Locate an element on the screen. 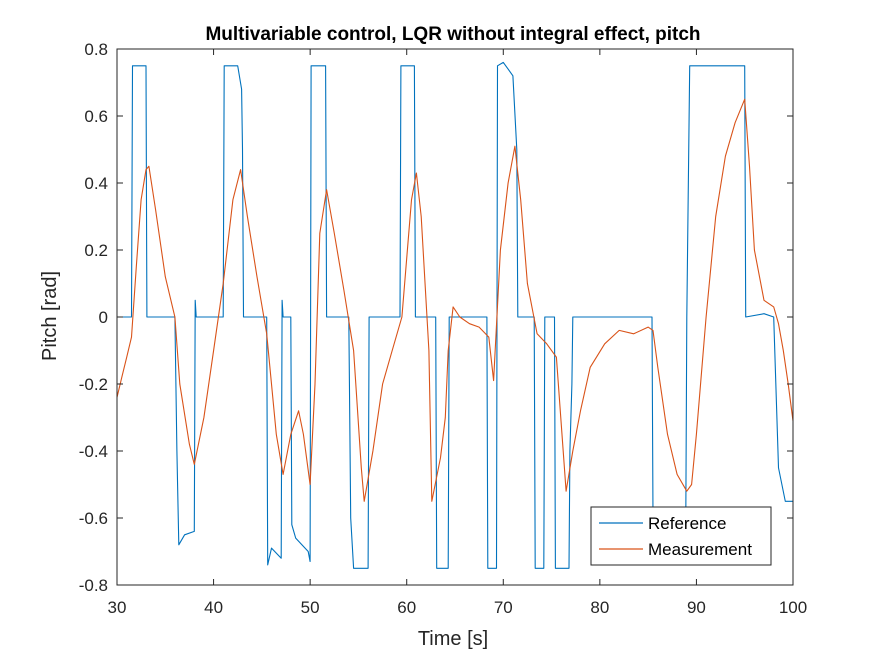 The image size is (875, 656). y-tick-label: 0.8 is located at coordinates (96, 49).